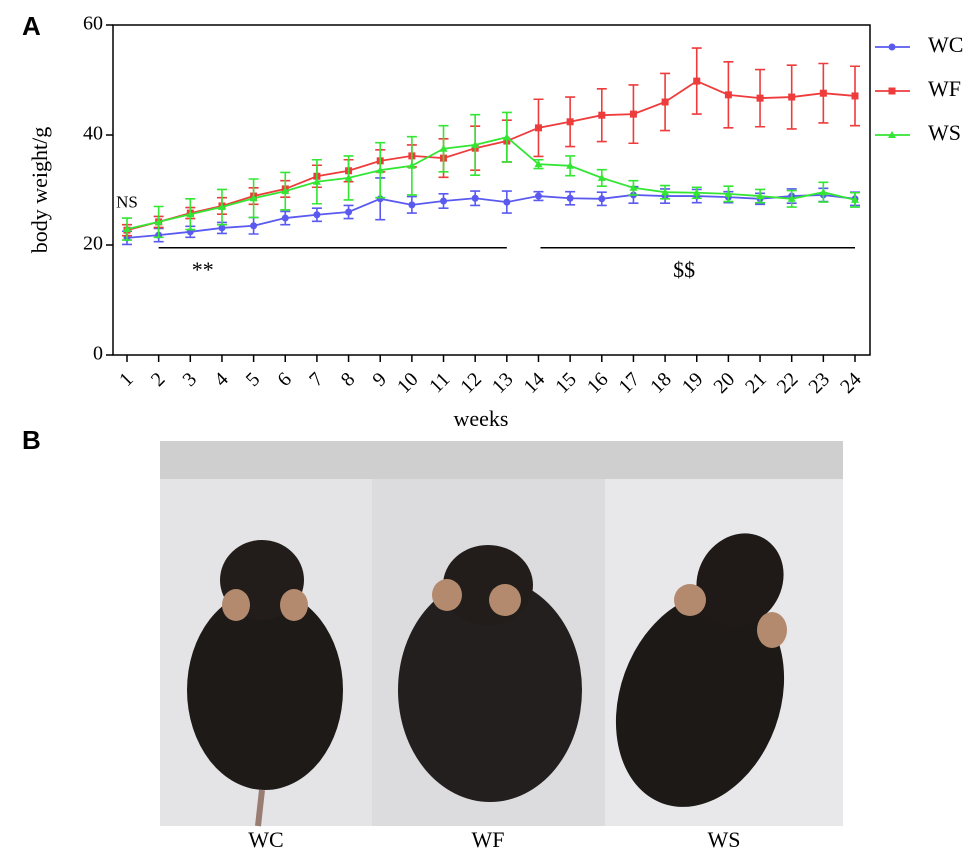 This screenshot has width=976, height=854. Describe the element at coordinates (598, 383) in the screenshot. I see `x-tick-label: 16` at that location.